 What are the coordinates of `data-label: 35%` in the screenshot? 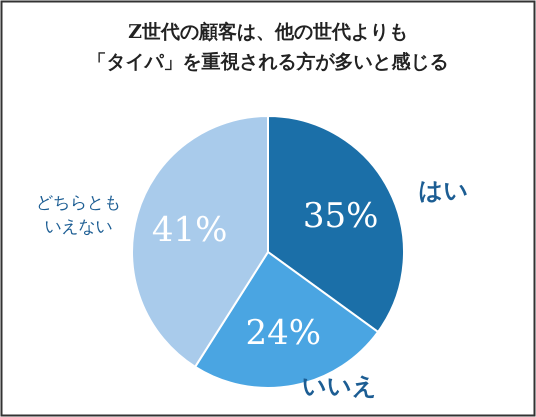 It's located at (340, 216).